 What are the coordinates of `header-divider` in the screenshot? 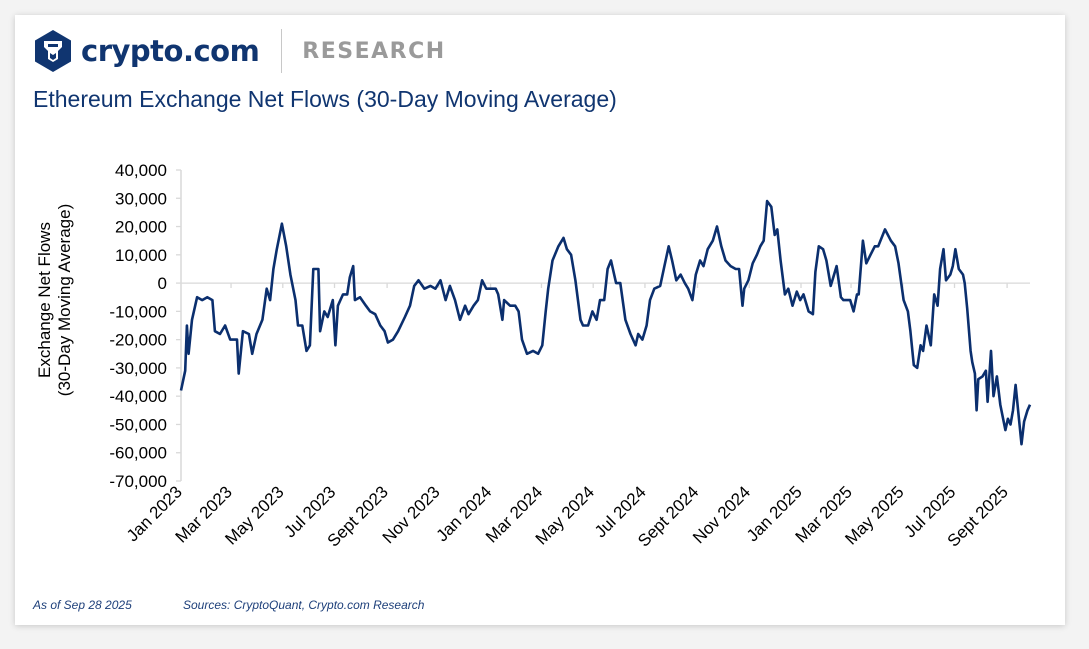 It's located at (282, 51).